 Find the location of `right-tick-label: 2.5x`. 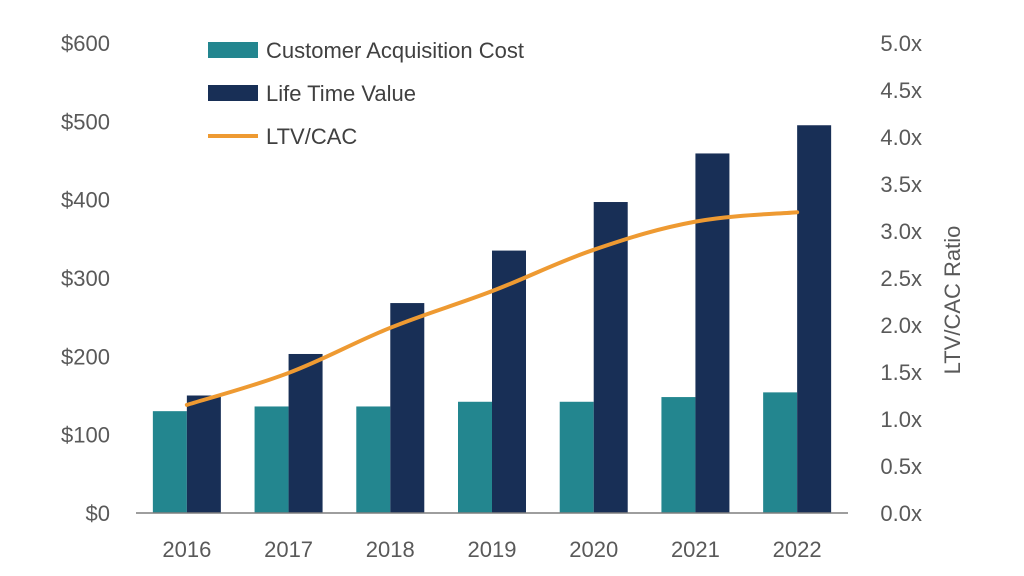

right-tick-label: 2.5x is located at coordinates (901, 278).